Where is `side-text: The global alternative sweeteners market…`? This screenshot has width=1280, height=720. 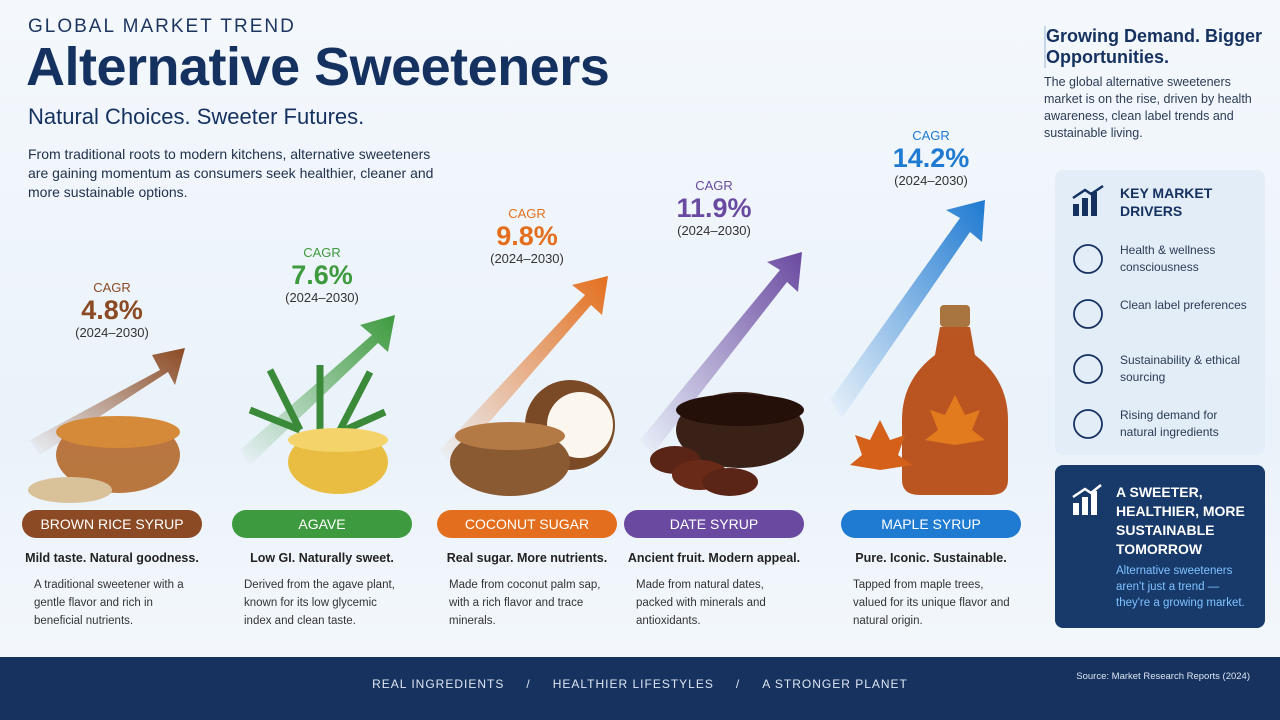
side-text: The global alternative sweeteners market… is located at coordinates (1148, 107).